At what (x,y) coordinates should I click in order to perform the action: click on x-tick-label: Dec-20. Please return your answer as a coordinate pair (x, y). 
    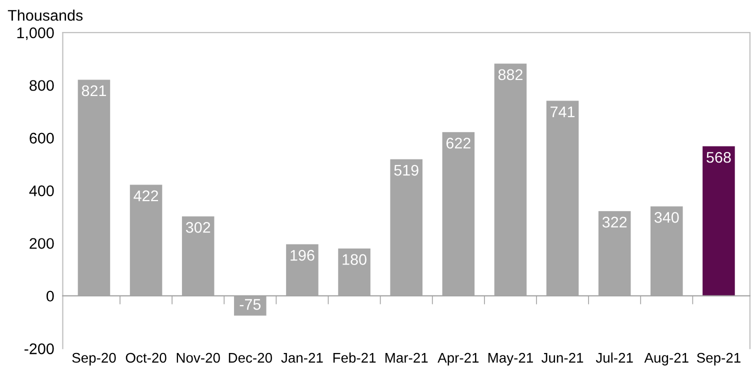
    Looking at the image, I should click on (250, 357).